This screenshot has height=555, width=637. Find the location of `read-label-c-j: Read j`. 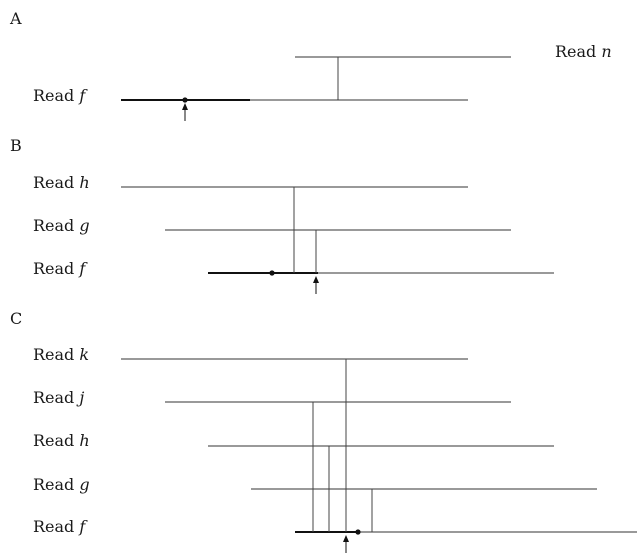

read-label-c-j: Read j is located at coordinates (58, 398).